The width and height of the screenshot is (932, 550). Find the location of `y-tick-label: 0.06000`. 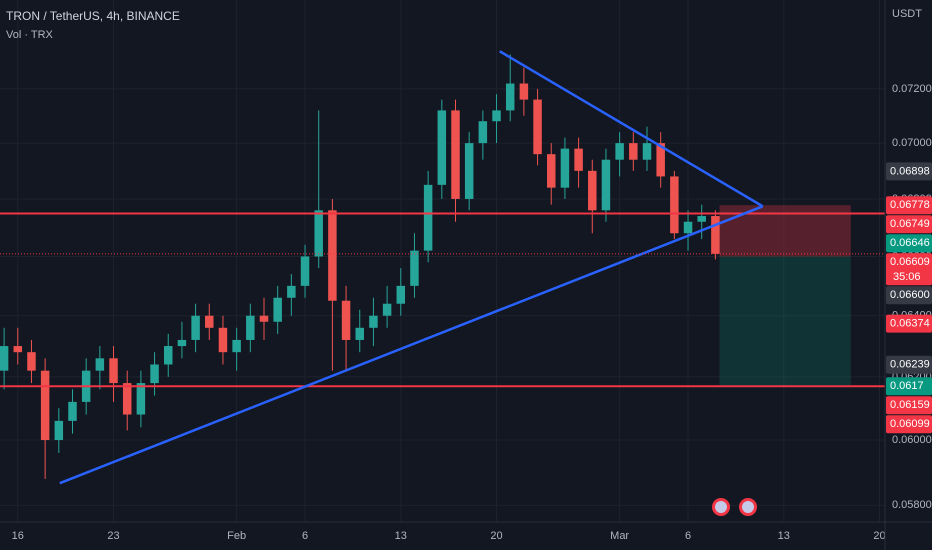

y-tick-label: 0.06000 is located at coordinates (912, 440).